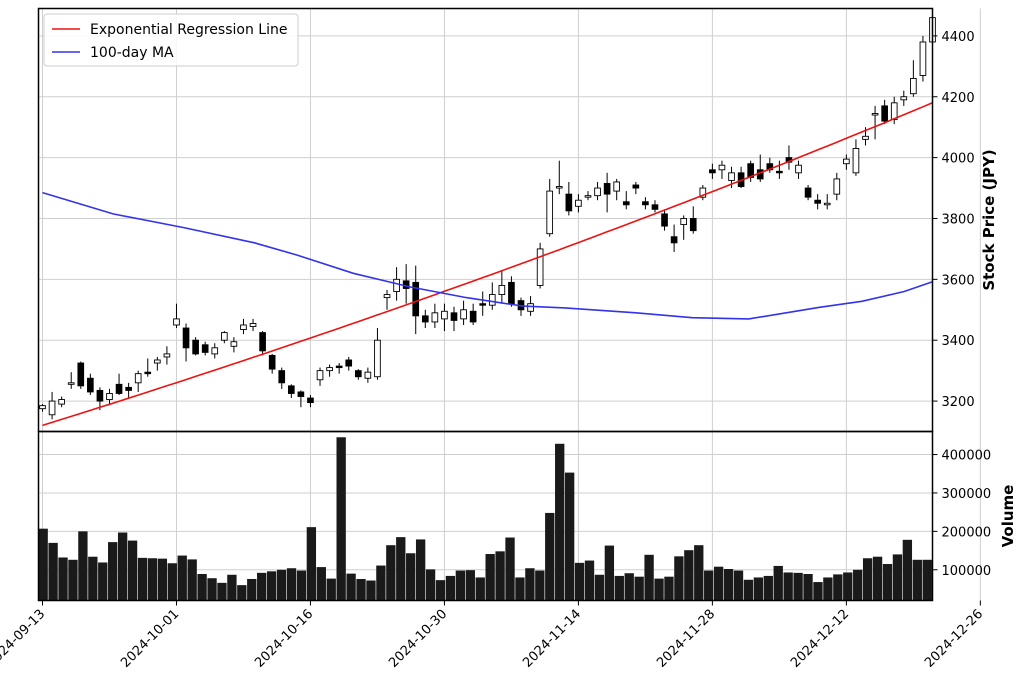 The height and width of the screenshot is (687, 1024). Describe the element at coordinates (552, 639) in the screenshot. I see `date-tick-label: 2024-11-14` at that location.